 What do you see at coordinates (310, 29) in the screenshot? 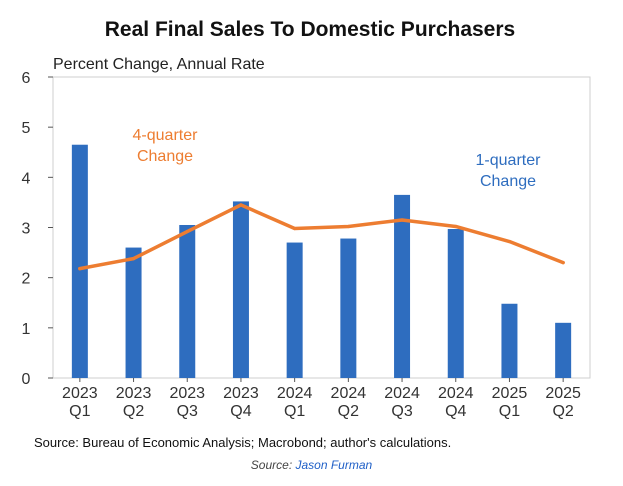
I see `chart-title: Real Final Sales To Domestic Purchasers` at bounding box center [310, 29].